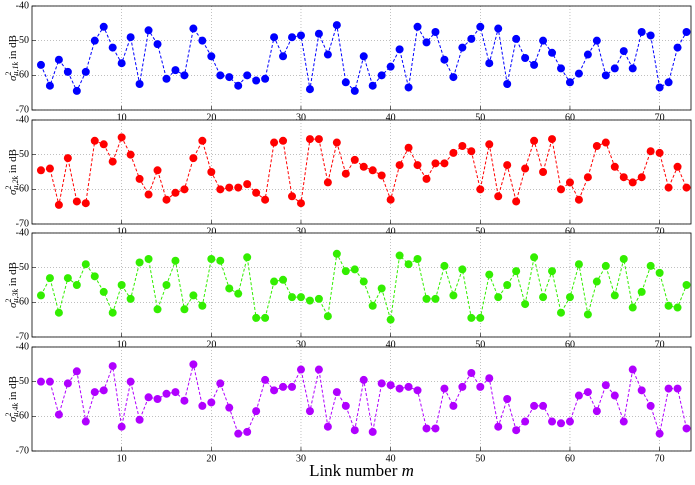  Describe the element at coordinates (408, 470) in the screenshot. I see `xlabel-var: m` at that location.